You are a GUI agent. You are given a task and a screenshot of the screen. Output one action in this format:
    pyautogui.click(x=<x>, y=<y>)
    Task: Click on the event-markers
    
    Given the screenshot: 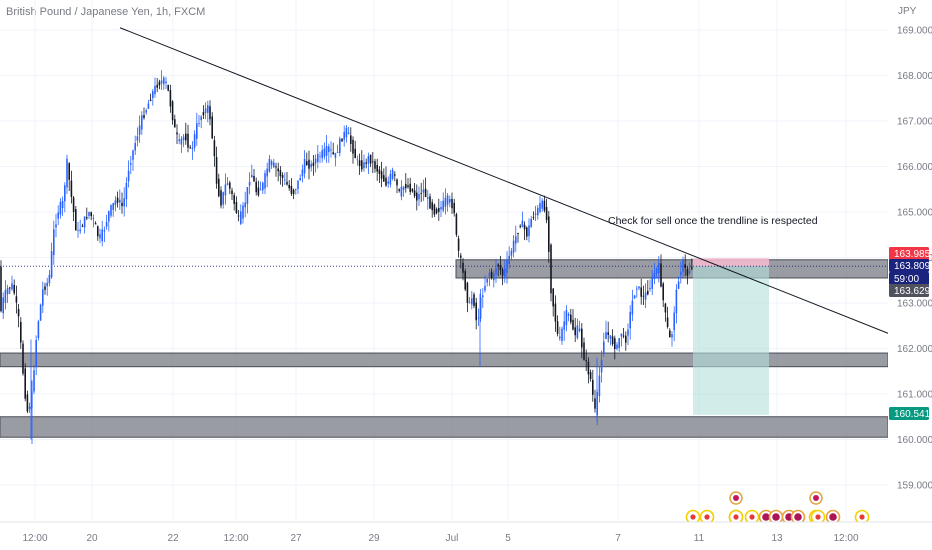 What is the action you would take?
    pyautogui.click(x=777, y=508)
    